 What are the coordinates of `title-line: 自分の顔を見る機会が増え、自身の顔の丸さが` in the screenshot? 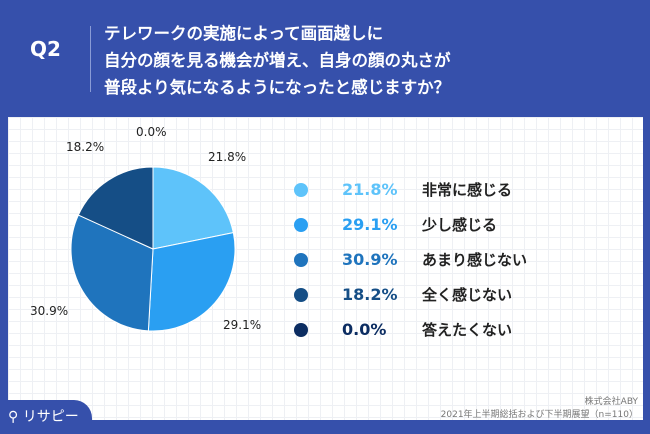 It's located at (277, 60).